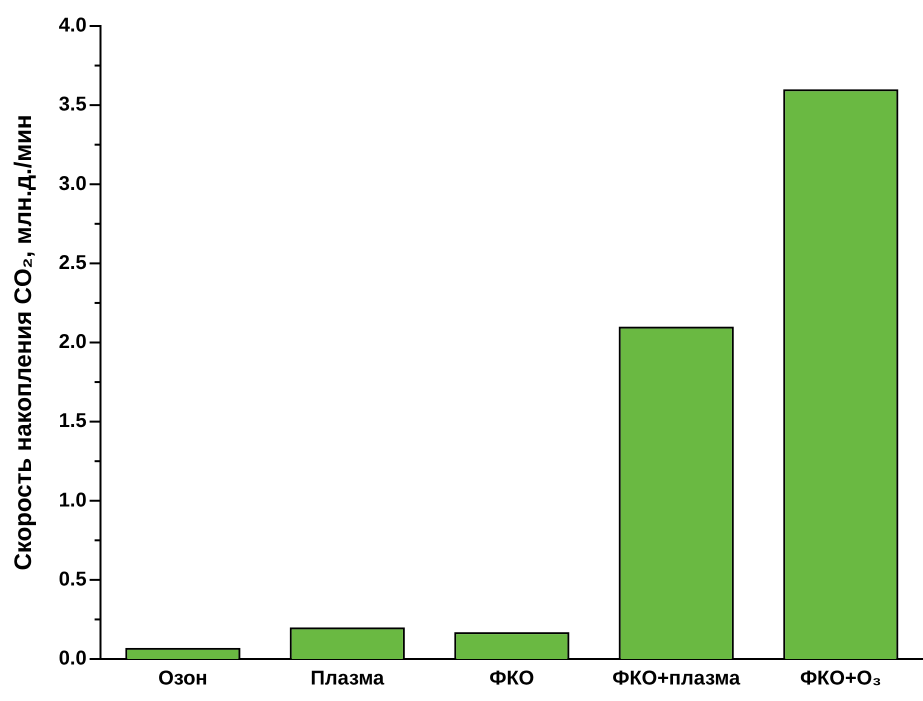 This screenshot has height=701, width=923. Describe the element at coordinates (72, 342) in the screenshot. I see `y-tick-label: 2.0` at that location.